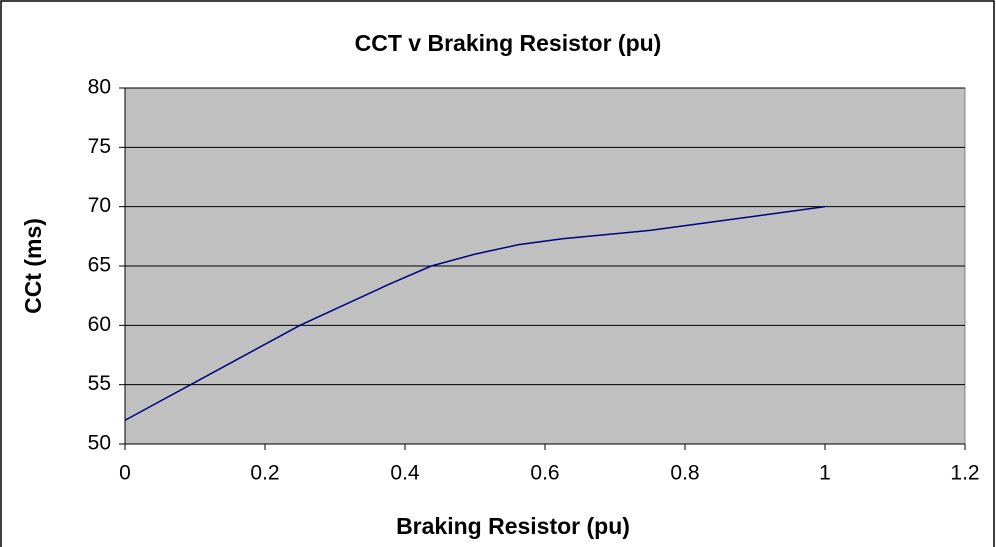  I want to click on y-axis-label: CCt (ms), so click(33, 266).